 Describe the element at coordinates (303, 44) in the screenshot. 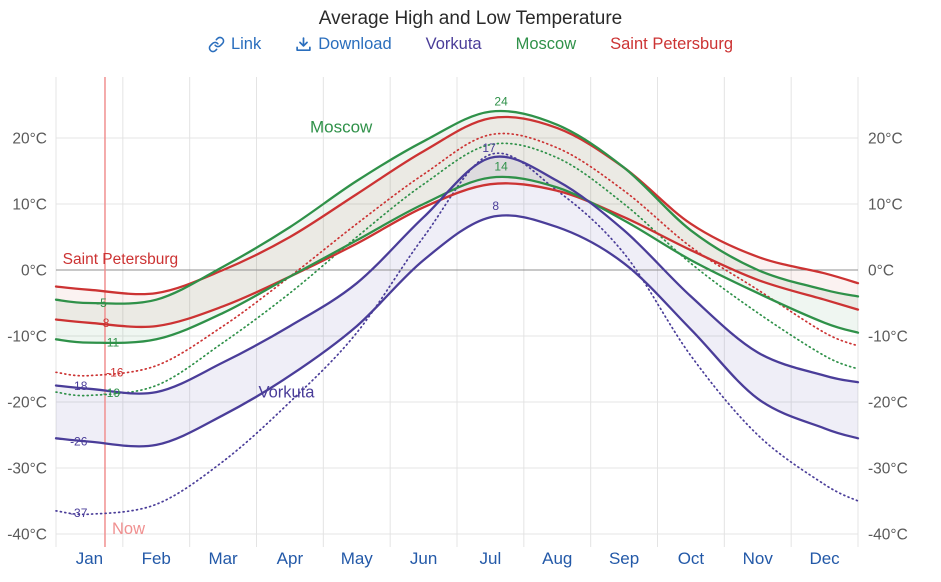

I see `download-icon` at that location.